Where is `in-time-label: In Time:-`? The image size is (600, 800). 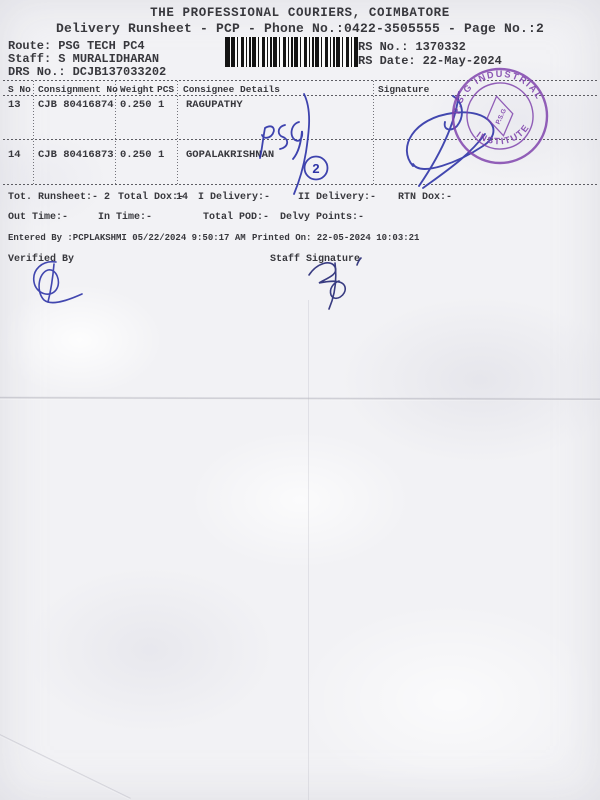 in-time-label: In Time:- is located at coordinates (125, 217).